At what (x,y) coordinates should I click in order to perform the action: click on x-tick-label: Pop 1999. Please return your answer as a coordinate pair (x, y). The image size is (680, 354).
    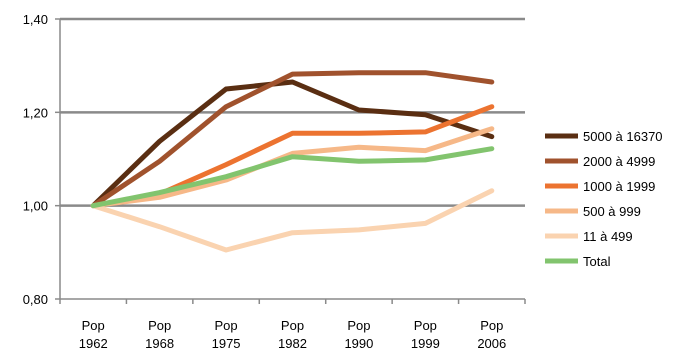
    Looking at the image, I should click on (425, 334).